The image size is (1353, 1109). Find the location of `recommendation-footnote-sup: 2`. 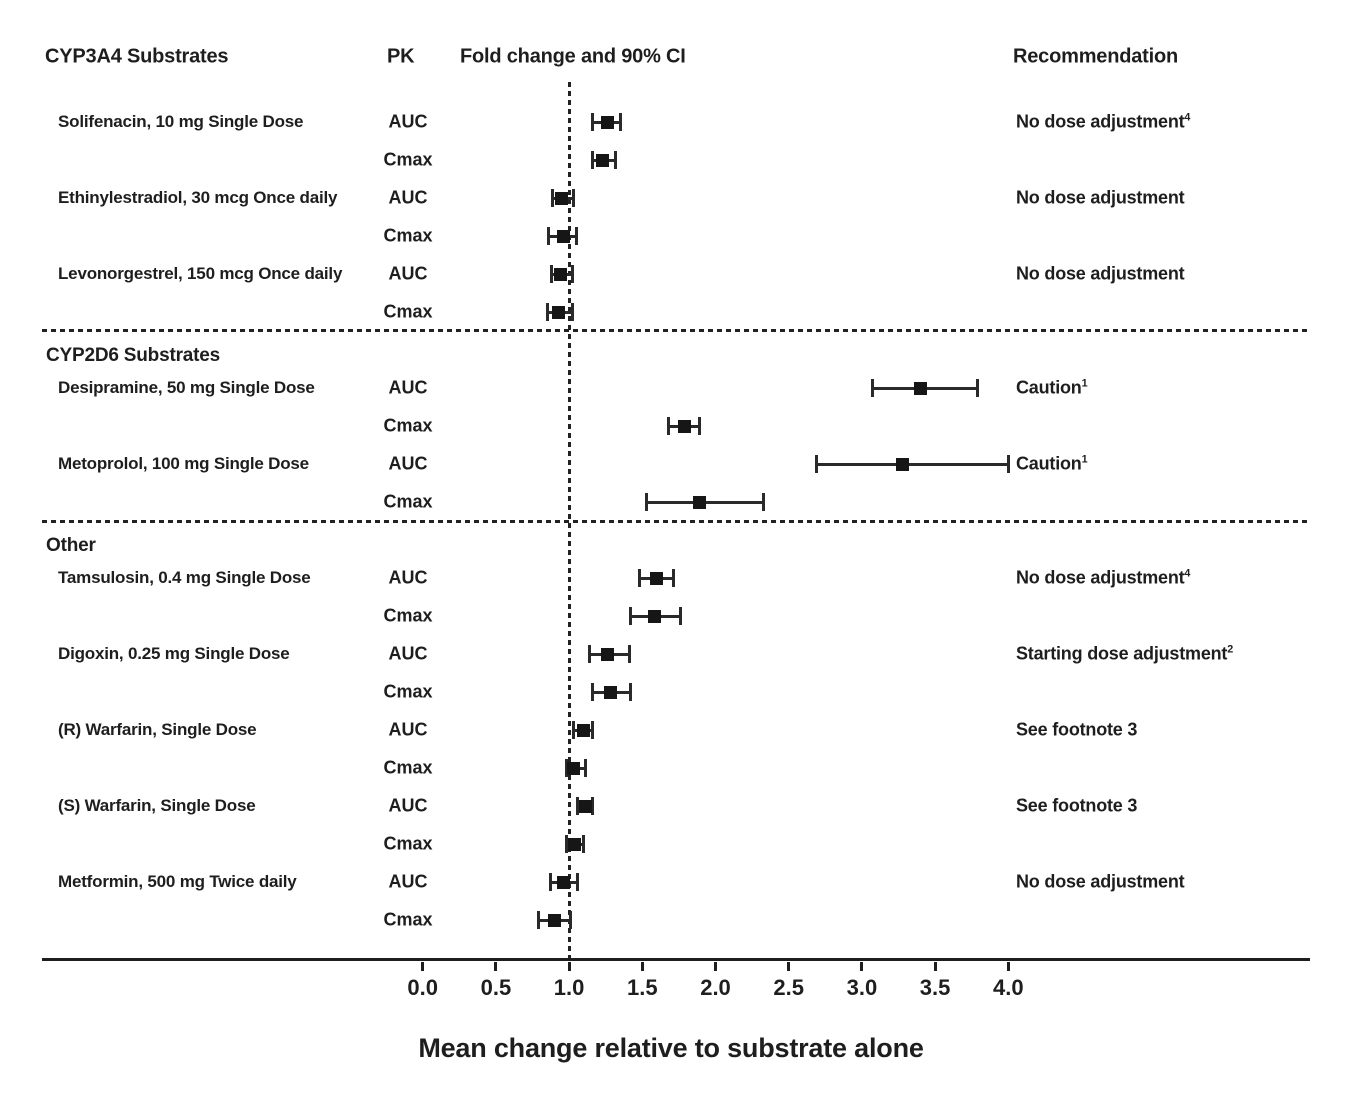

recommendation-footnote-sup: 2 is located at coordinates (1230, 649).